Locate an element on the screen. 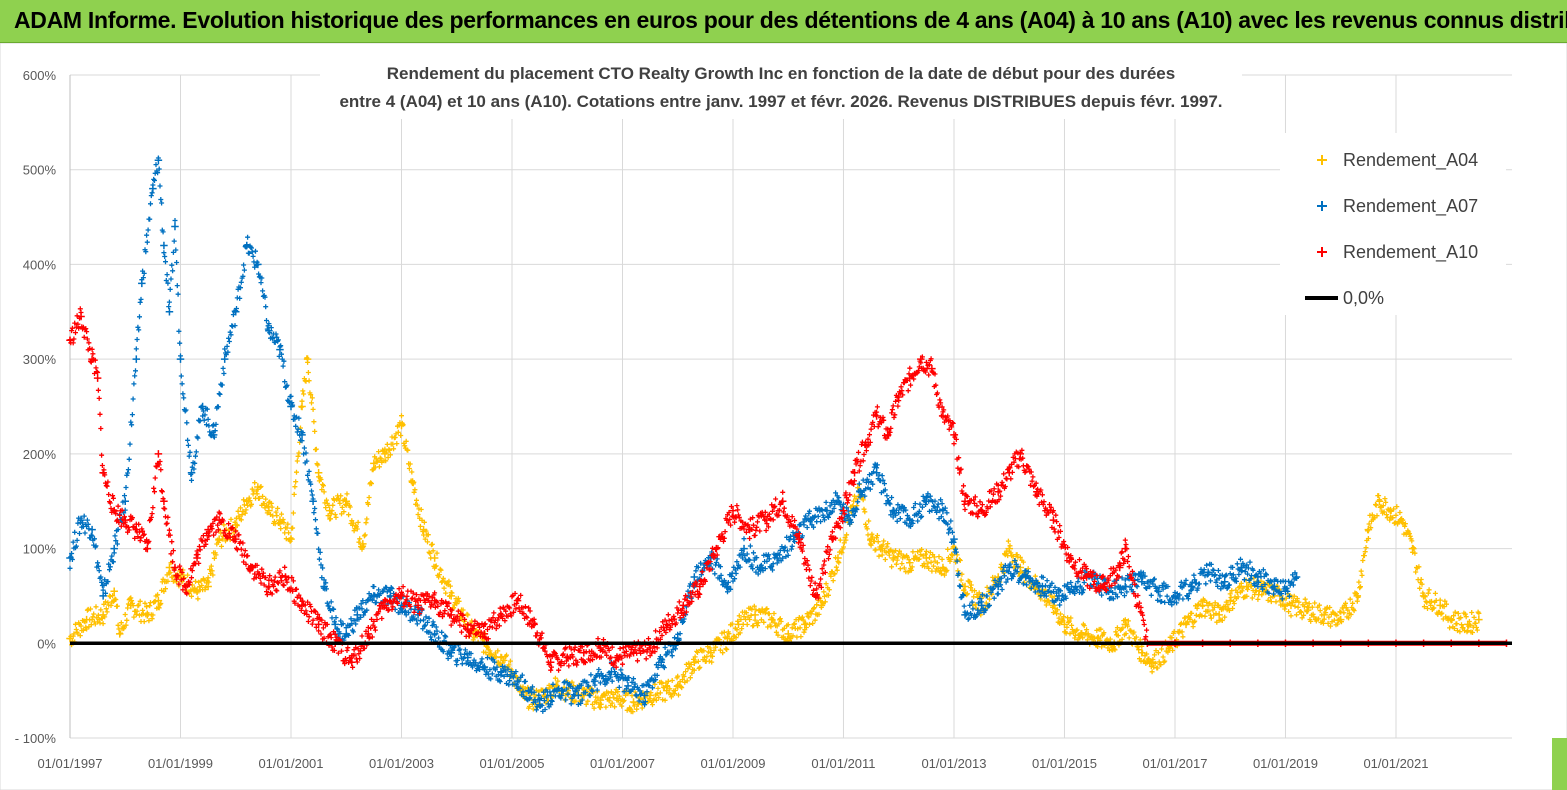 This screenshot has height=790, width=1567. x-tick-label: 01/01/2017 is located at coordinates (1174, 763).